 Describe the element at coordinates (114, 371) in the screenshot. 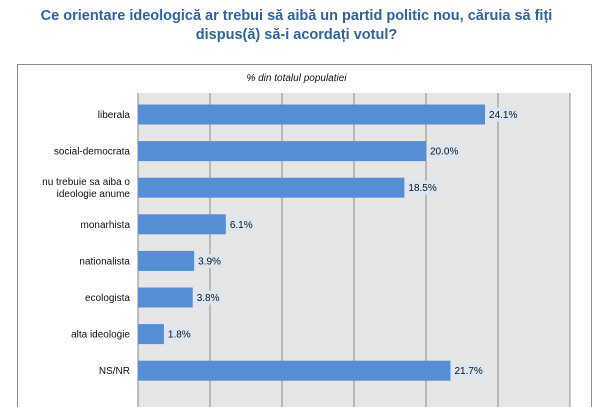

I see `category-label: NS/NR` at that location.